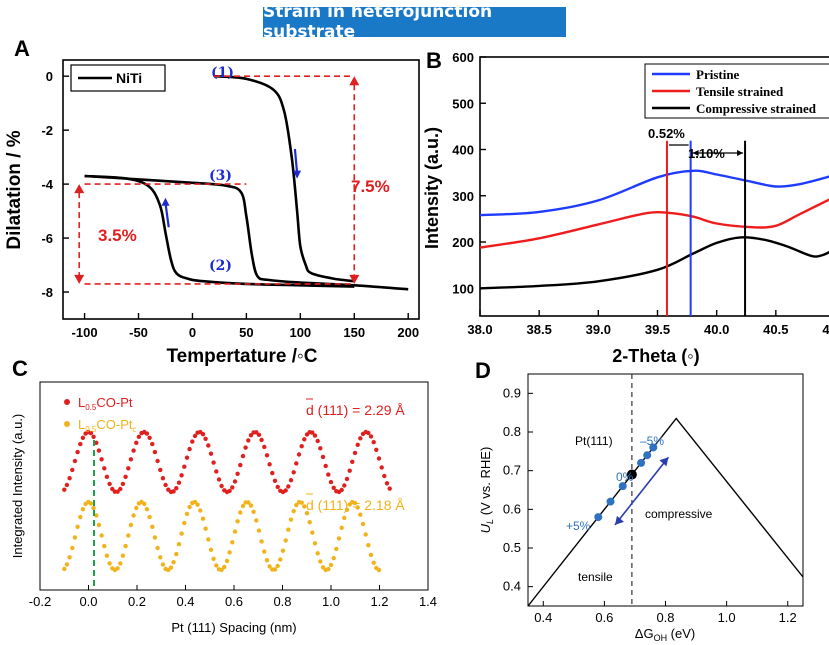  What do you see at coordinates (647, 455) in the screenshot?
I see `strain-point` at bounding box center [647, 455].